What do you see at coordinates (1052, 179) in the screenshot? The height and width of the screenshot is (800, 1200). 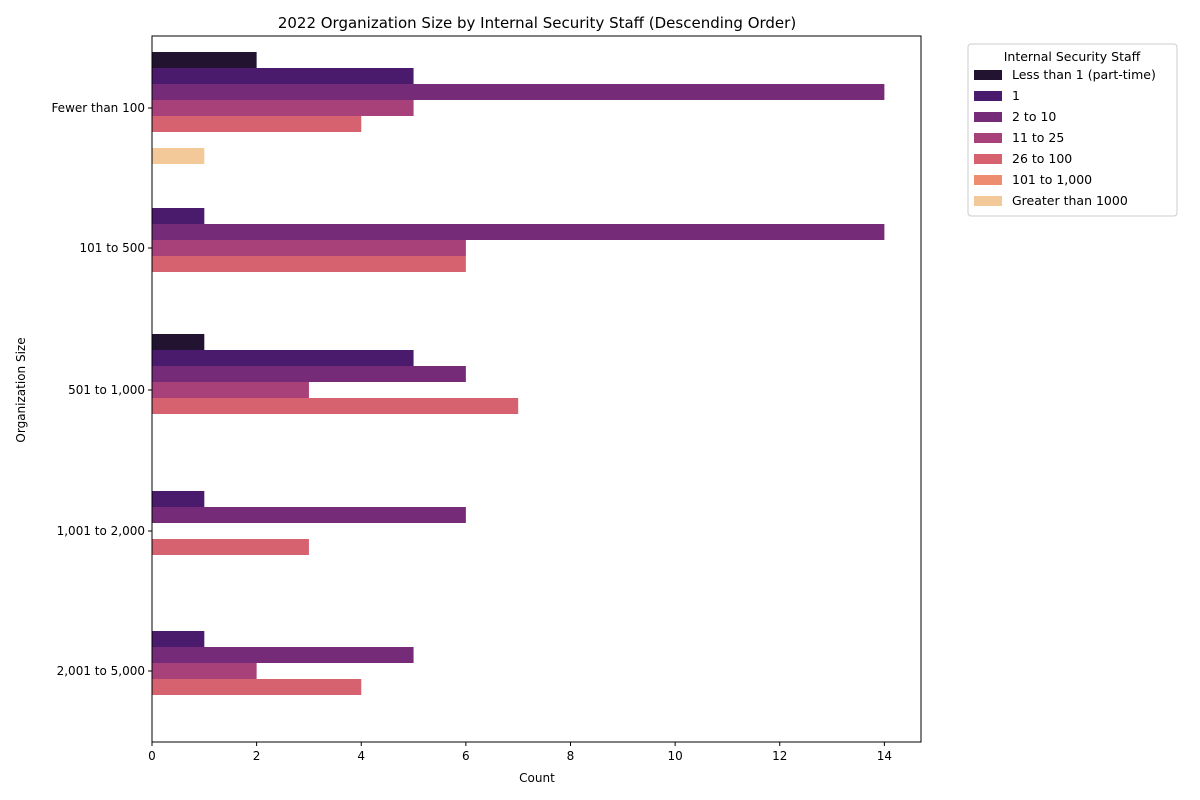 I see `legend-label: 101 to 1,000` at bounding box center [1052, 179].